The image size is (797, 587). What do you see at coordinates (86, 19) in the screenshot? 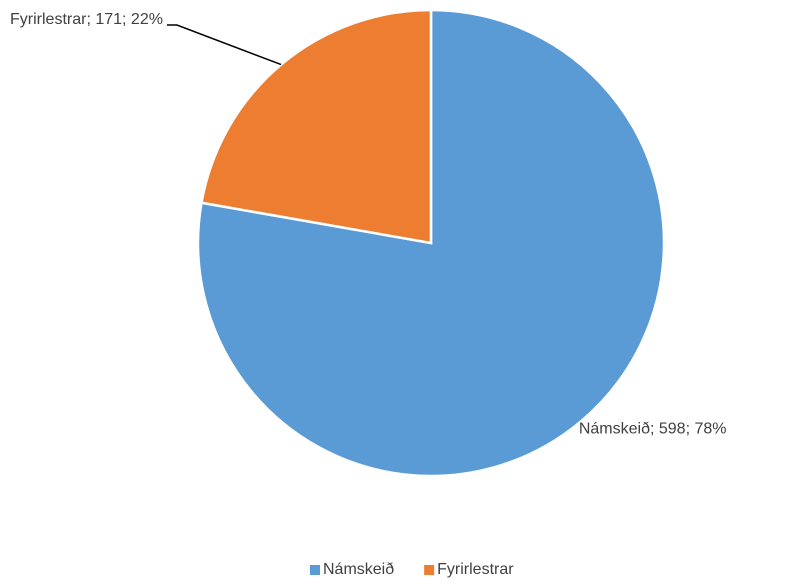
I see `data-label: Fyrirlestrar; 171; 22%` at bounding box center [86, 19].